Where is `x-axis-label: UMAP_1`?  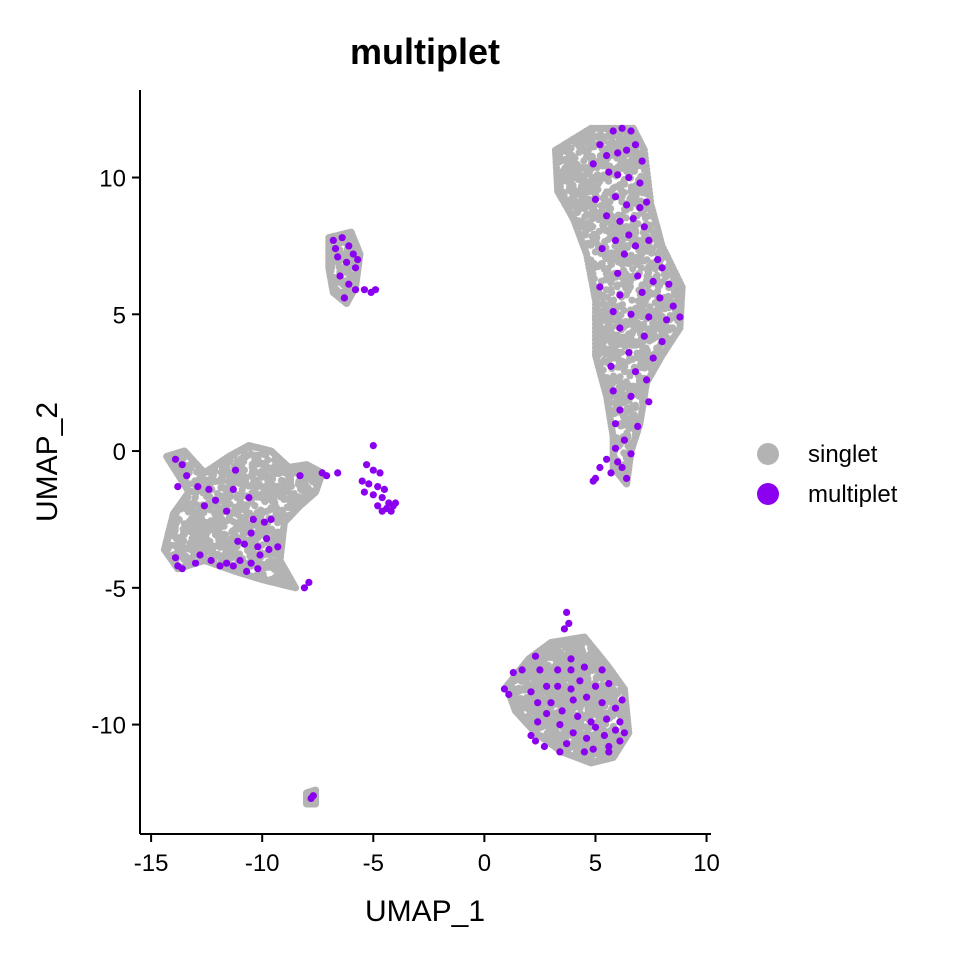
x-axis-label: UMAP_1 is located at coordinates (425, 911).